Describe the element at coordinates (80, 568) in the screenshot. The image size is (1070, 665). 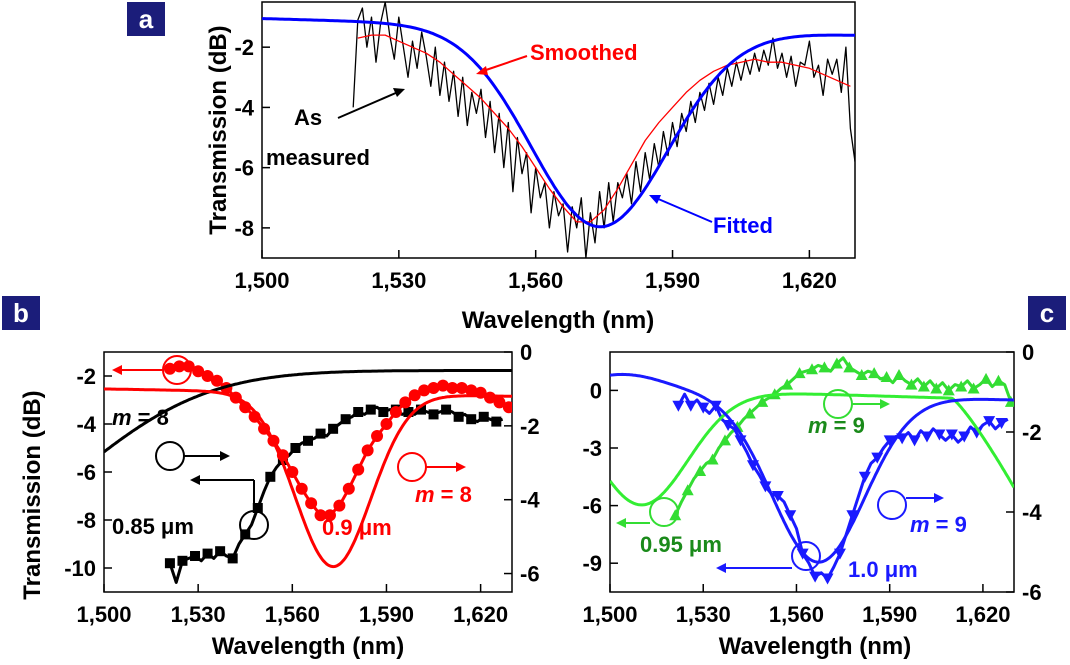
I see `y-tick-label: -10` at that location.